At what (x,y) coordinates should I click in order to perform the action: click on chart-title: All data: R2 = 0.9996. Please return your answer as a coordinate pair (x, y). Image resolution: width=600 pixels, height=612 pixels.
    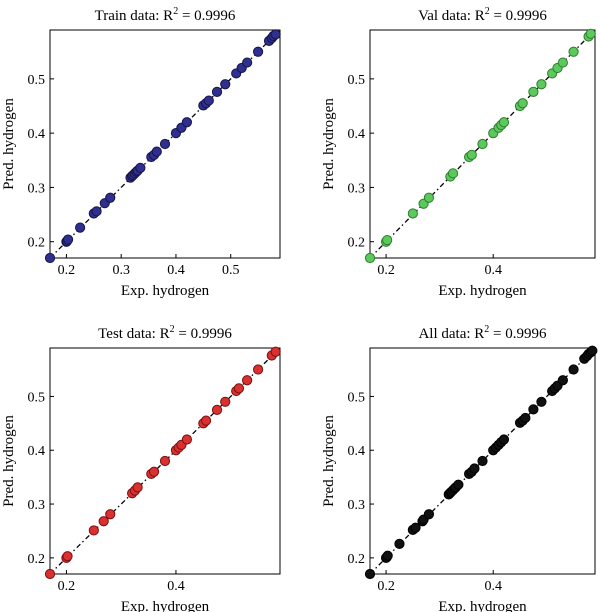
    Looking at the image, I should click on (482, 333).